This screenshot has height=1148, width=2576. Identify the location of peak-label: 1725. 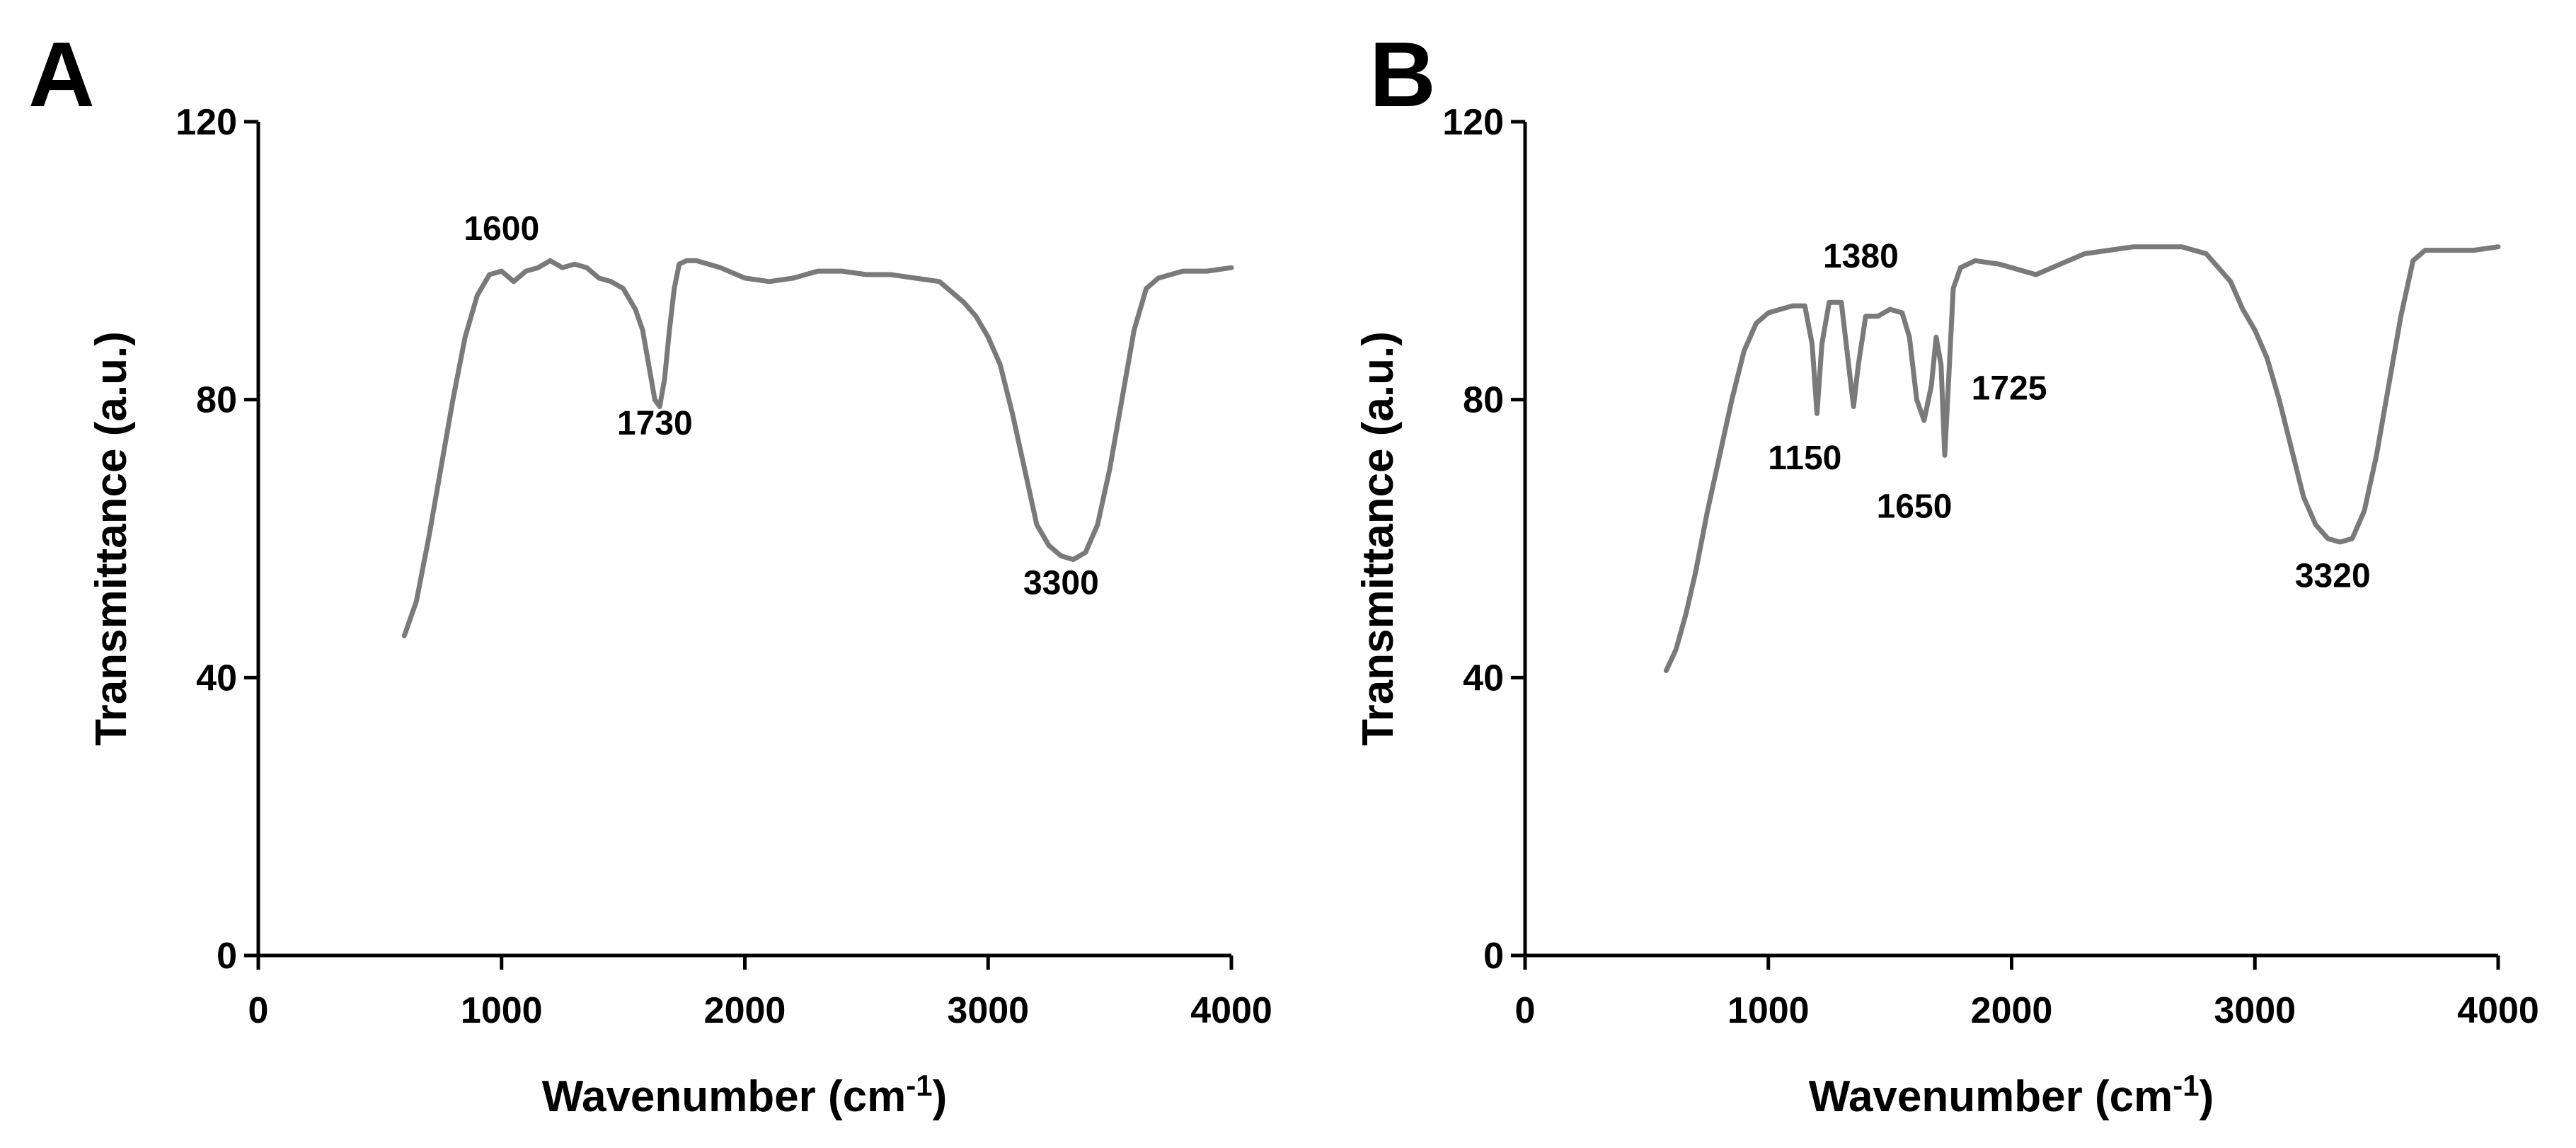
(2010, 389).